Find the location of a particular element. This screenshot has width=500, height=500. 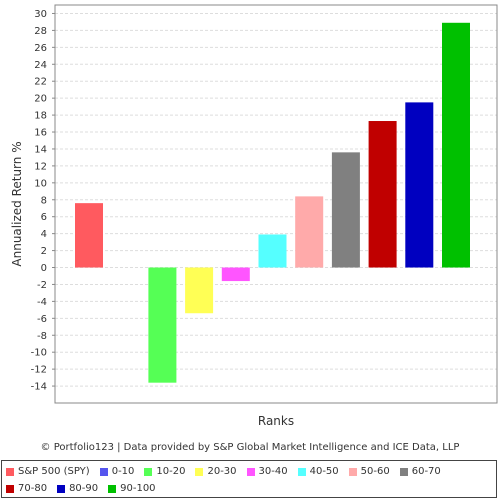

y-tick-label: 28 is located at coordinates (40, 31).